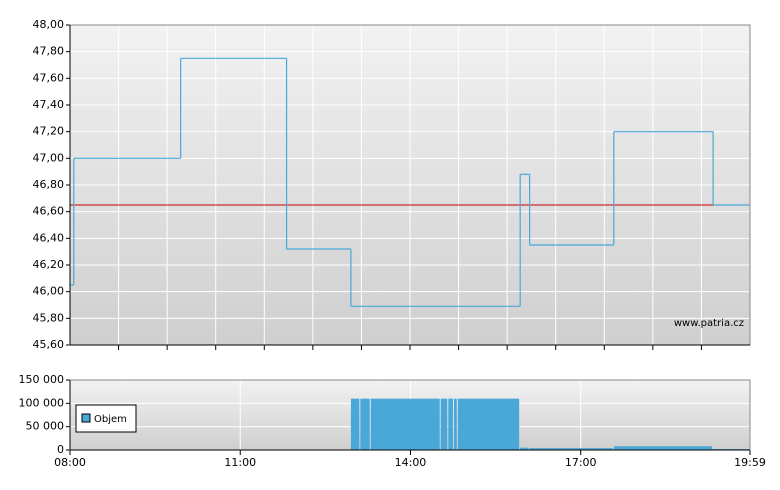  I want to click on y-tick-label: 46,20, so click(49, 264).